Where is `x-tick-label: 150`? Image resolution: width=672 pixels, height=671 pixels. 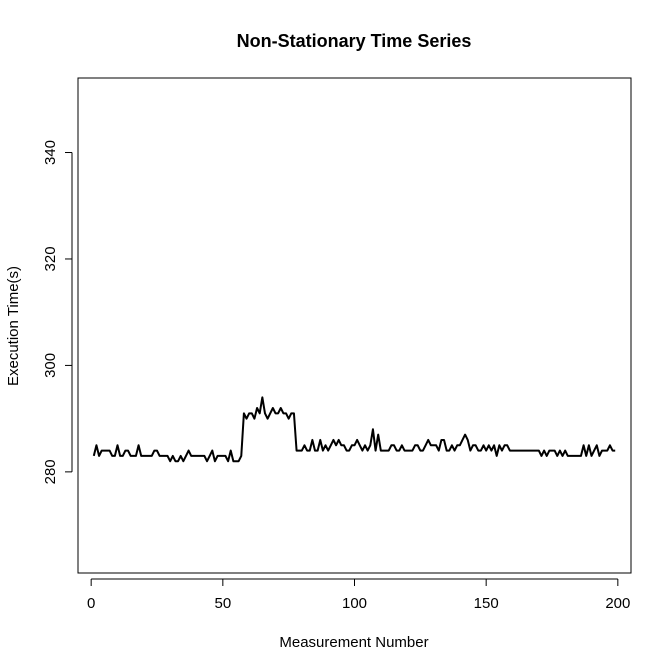
x-tick-label: 150 is located at coordinates (486, 603).